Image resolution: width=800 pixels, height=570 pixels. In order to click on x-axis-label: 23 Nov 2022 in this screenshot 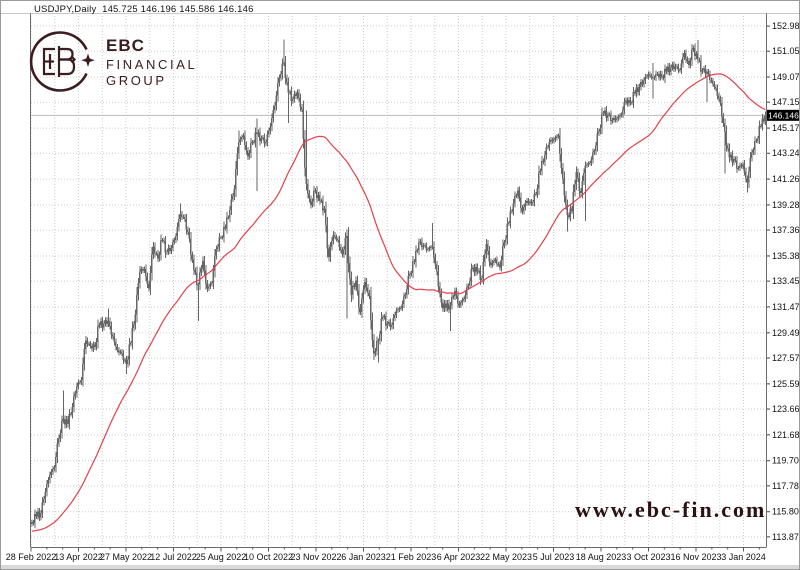, I will do `click(315, 557)`.